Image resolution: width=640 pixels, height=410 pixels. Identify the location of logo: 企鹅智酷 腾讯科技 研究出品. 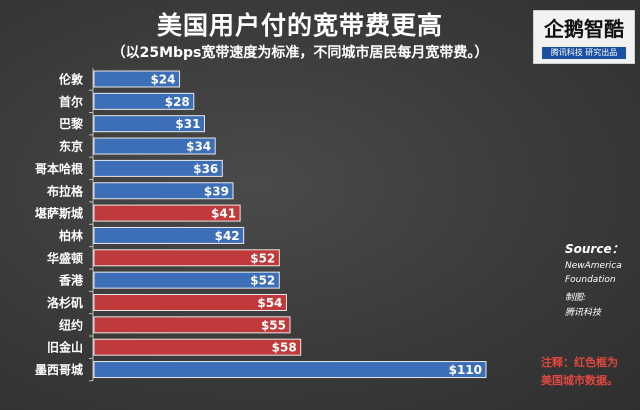
(584, 37).